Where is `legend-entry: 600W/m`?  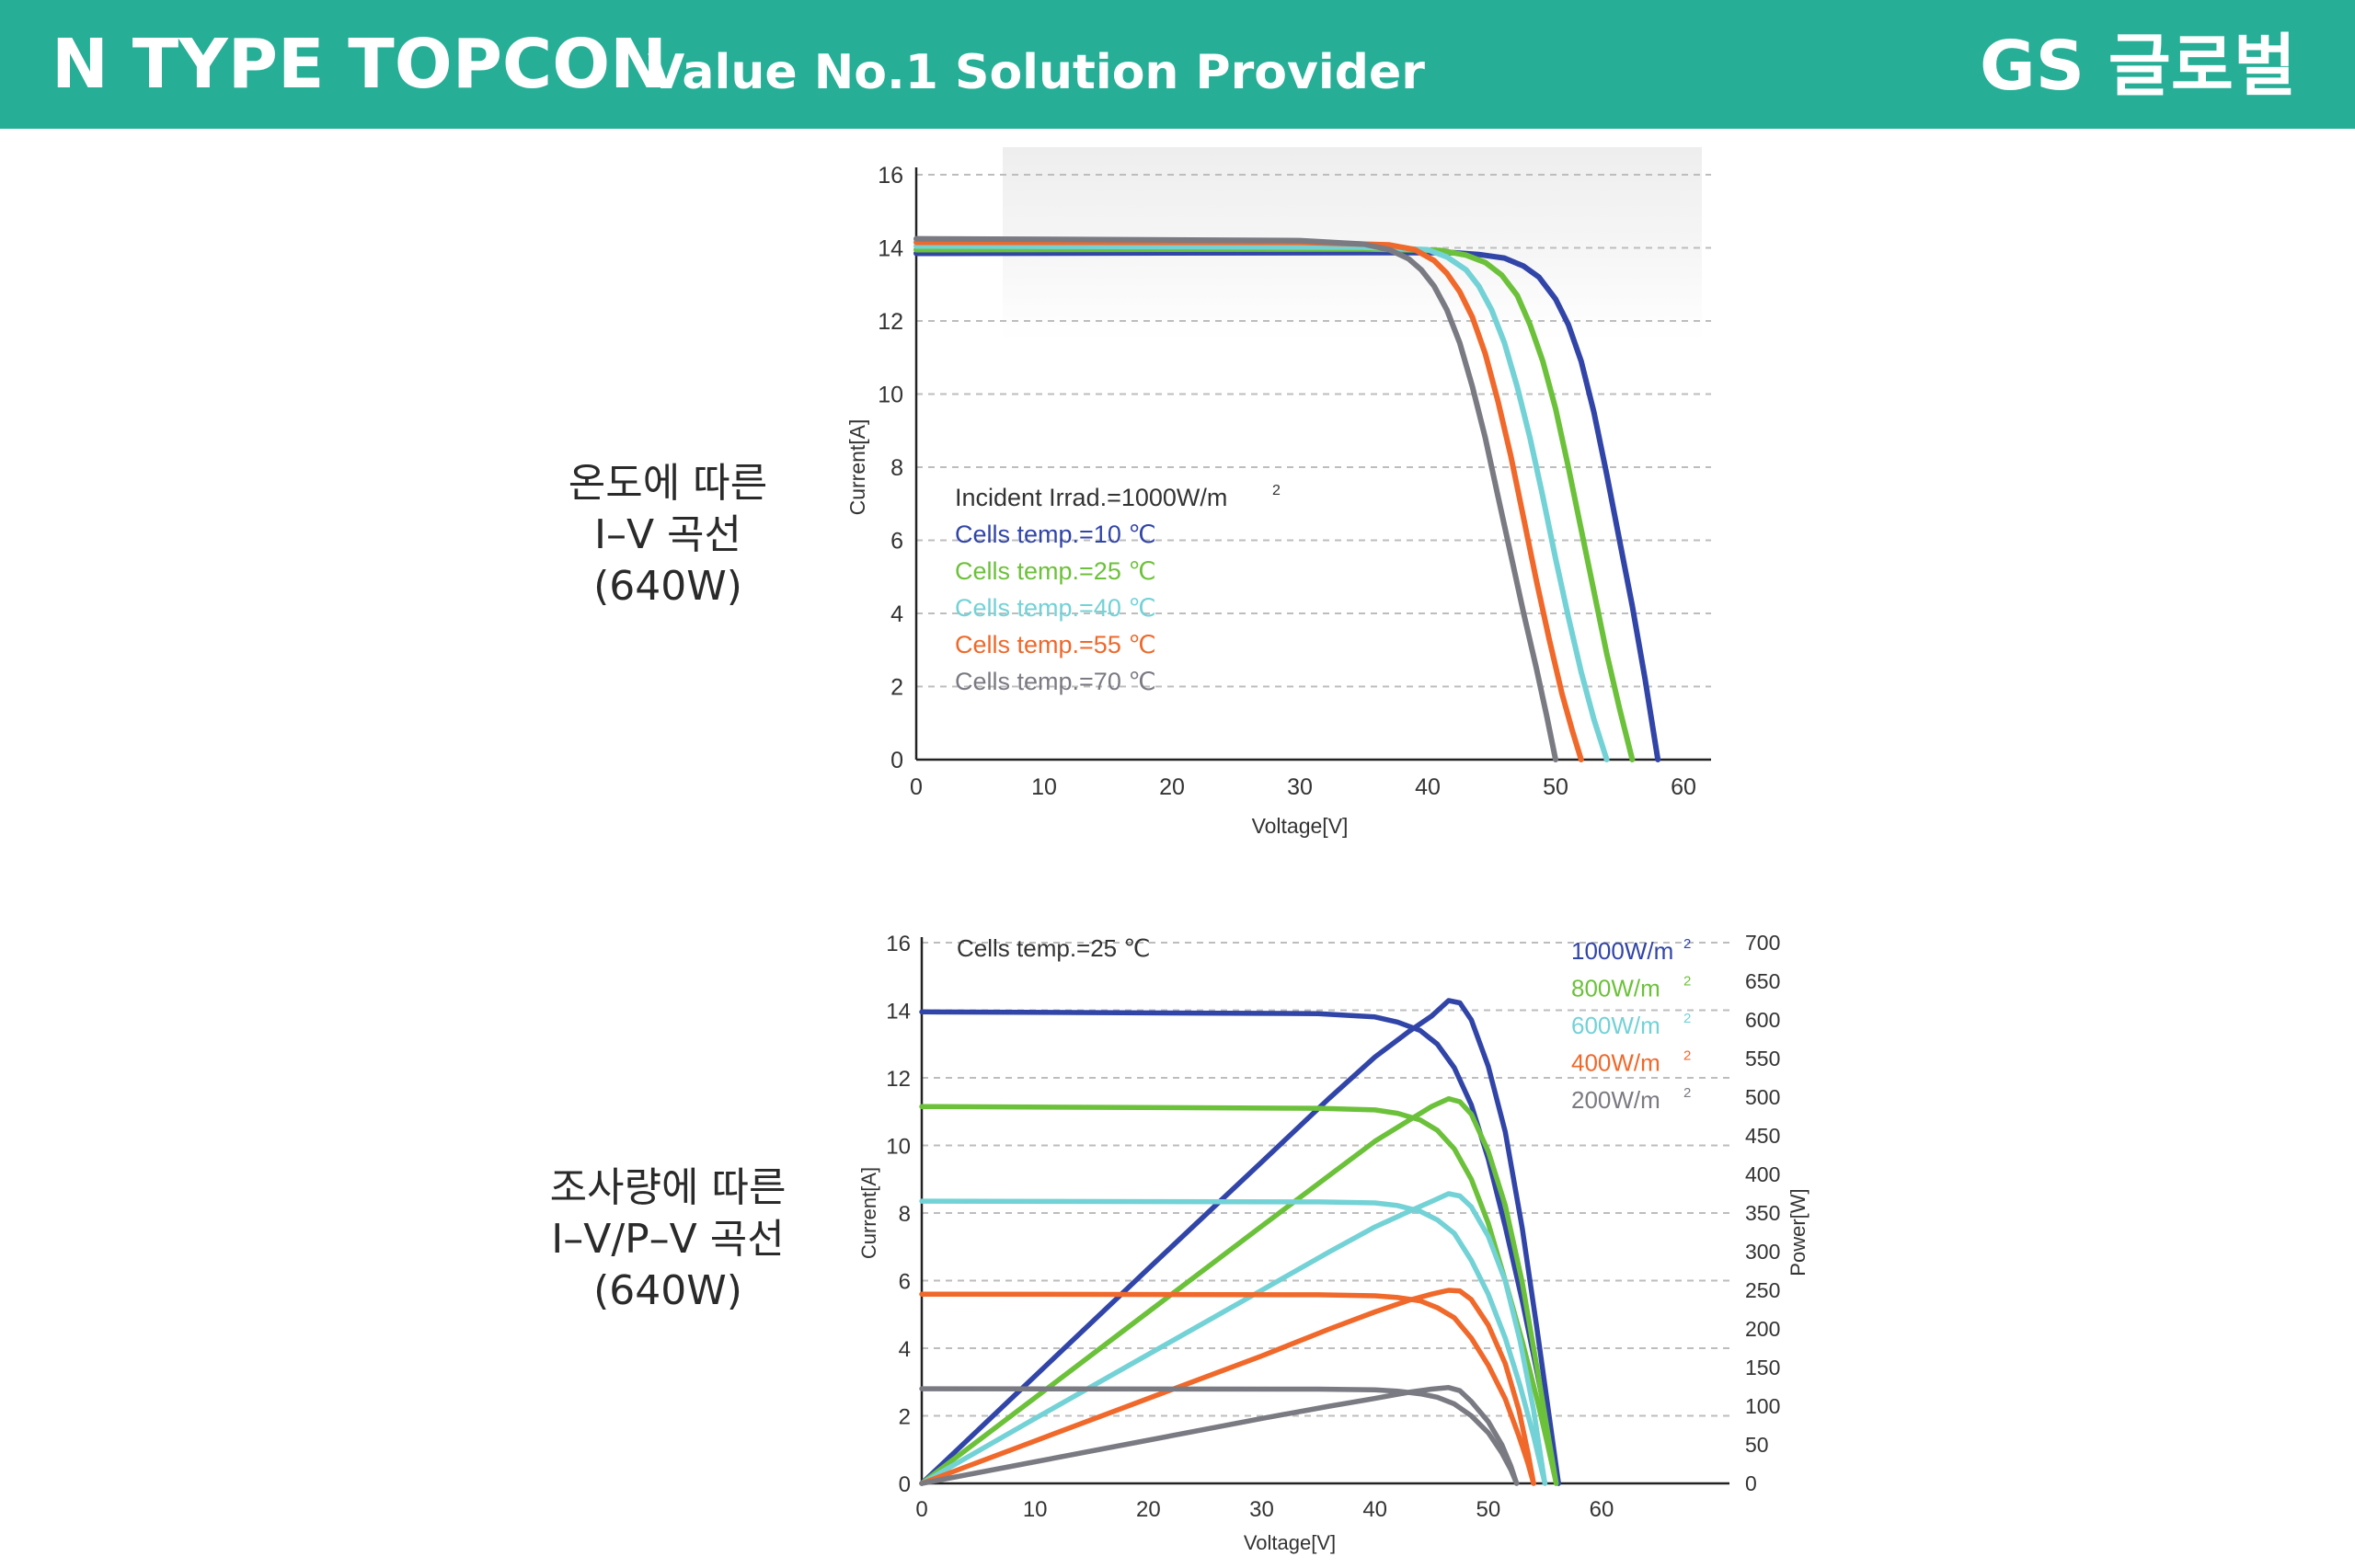
legend-entry: 600W/m is located at coordinates (1615, 1025).